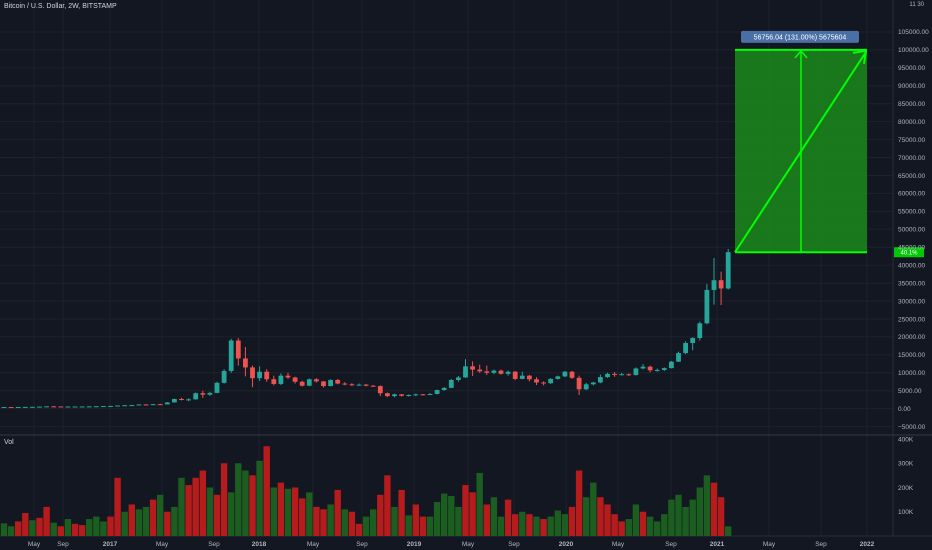 This screenshot has height=550, width=932. I want to click on price-tick-label: 60000.00, so click(911, 194).